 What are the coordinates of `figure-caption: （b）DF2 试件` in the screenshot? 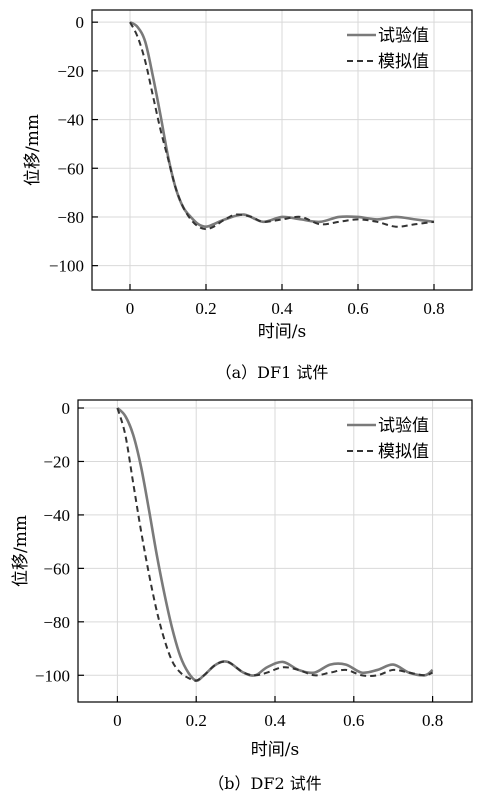 It's located at (264, 783).